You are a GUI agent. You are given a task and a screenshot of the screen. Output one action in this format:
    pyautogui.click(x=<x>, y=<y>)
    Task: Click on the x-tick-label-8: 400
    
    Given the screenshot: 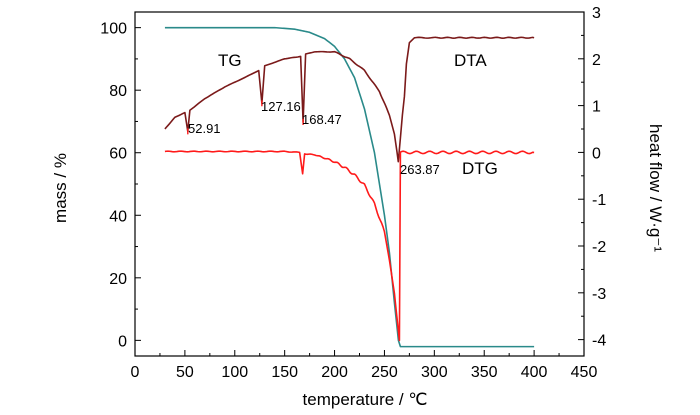 What is the action you would take?
    pyautogui.click(x=534, y=372)
    